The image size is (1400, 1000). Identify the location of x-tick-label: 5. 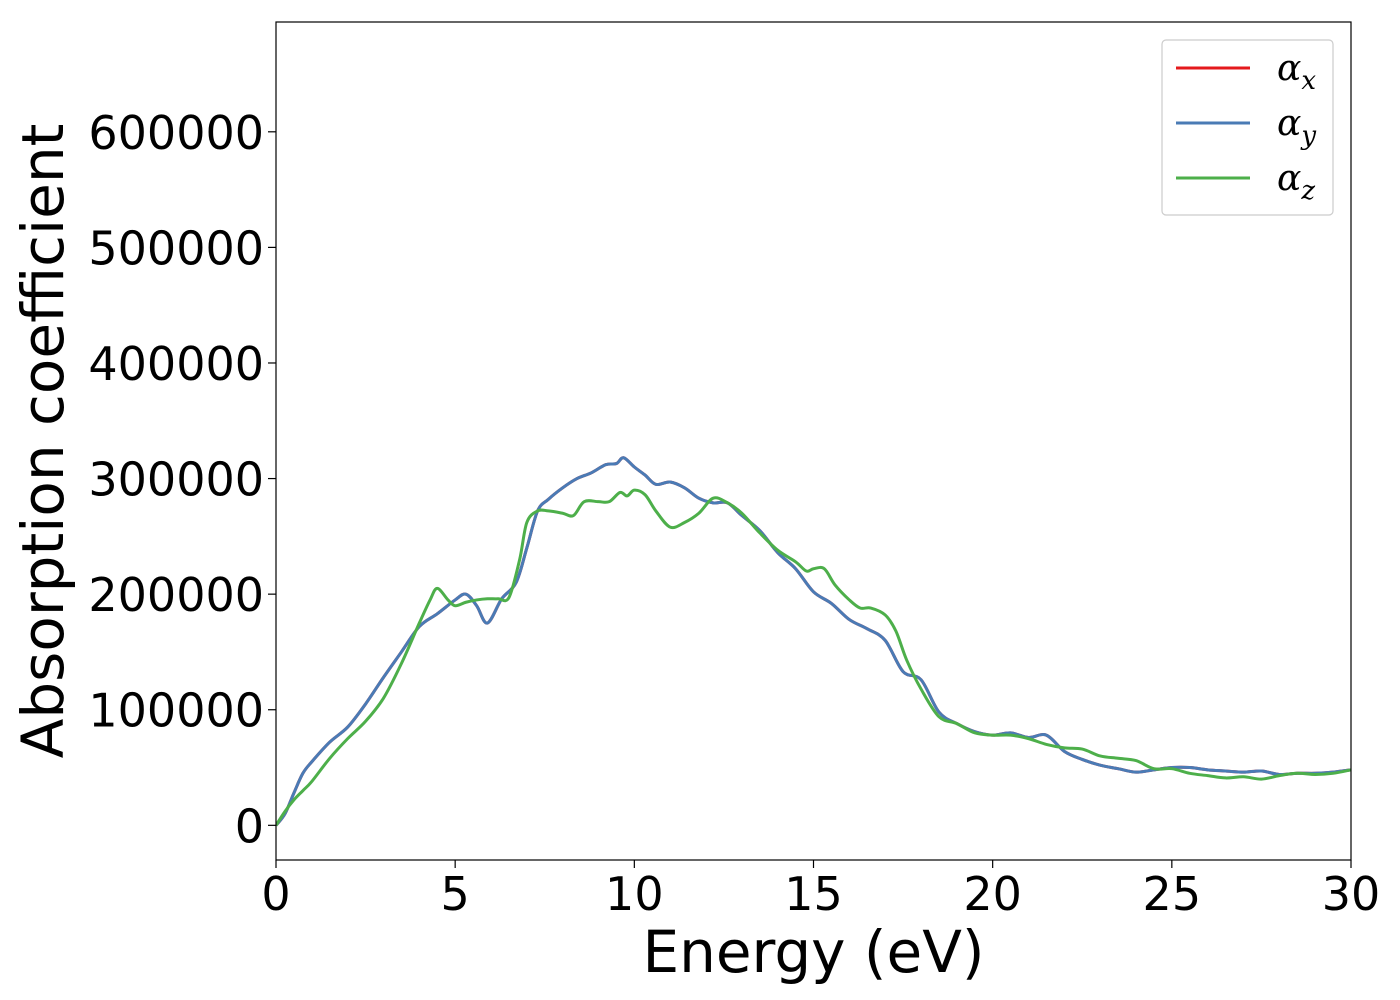
(455, 894).